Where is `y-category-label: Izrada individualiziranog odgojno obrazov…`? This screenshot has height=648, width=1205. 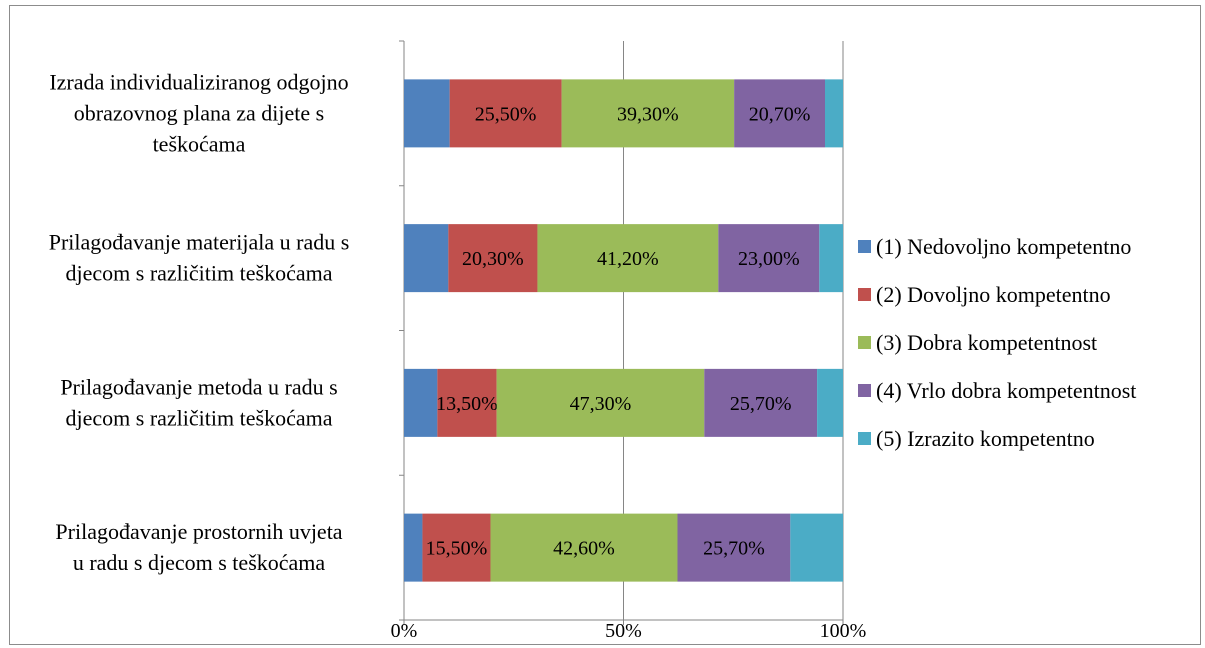 y-category-label: Izrada individualiziranog odgojno obrazov… is located at coordinates (198, 112).